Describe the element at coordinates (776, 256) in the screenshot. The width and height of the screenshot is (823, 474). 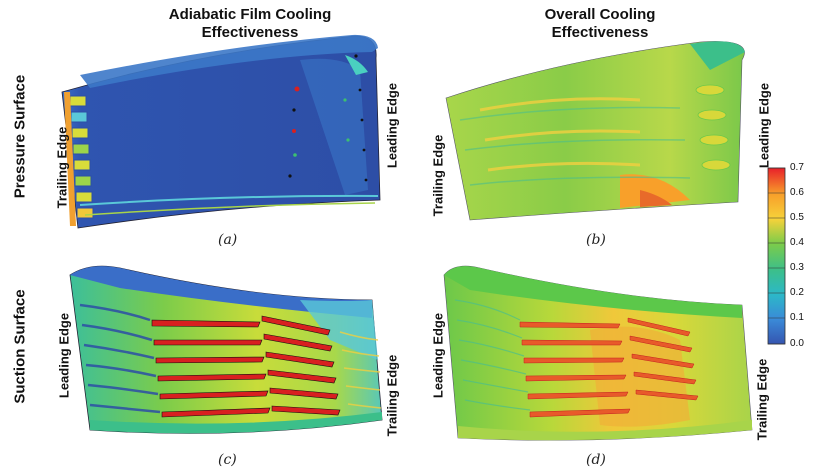
I see `colorbar` at that location.